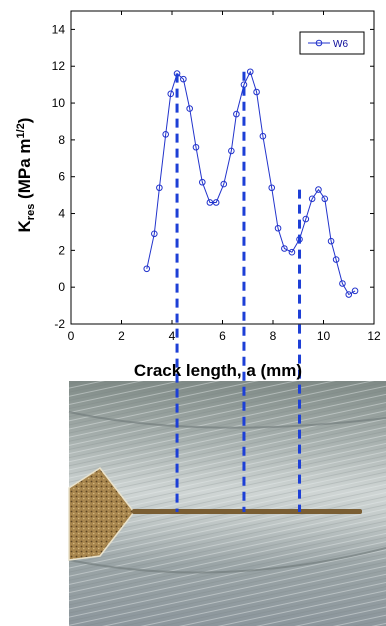 This screenshot has width=386, height=626. Describe the element at coordinates (332, 43) in the screenshot. I see `legend: W6` at that location.